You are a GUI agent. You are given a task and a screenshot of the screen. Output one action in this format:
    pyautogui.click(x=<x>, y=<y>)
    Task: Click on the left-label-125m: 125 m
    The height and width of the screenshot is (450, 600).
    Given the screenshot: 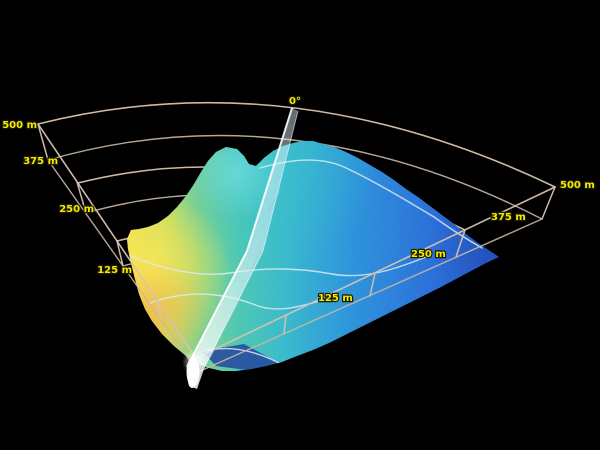 What is the action you would take?
    pyautogui.click(x=114, y=270)
    